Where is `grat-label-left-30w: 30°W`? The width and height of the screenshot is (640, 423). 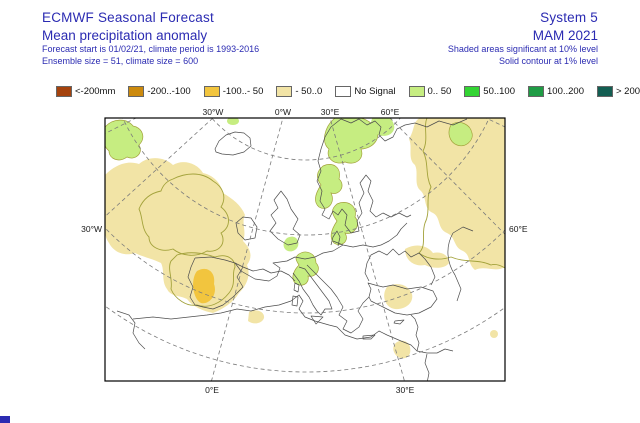
grat-label-left-30w: 30°W is located at coordinates (91, 229).